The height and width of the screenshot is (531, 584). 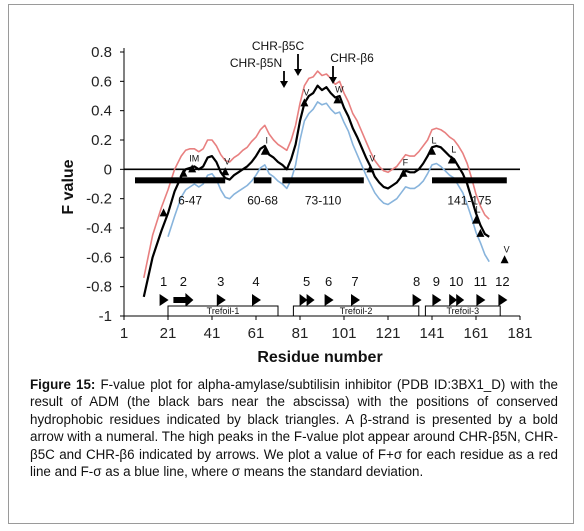 What do you see at coordinates (519, 333) in the screenshot?
I see `x-tick-label: 181` at bounding box center [519, 333].